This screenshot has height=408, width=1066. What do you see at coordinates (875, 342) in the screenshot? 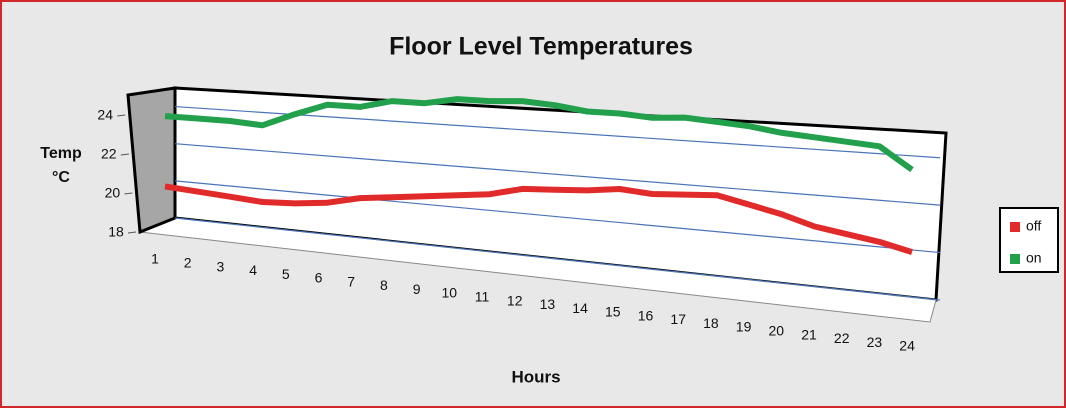
I see `x-tick-label: 23` at bounding box center [875, 342].